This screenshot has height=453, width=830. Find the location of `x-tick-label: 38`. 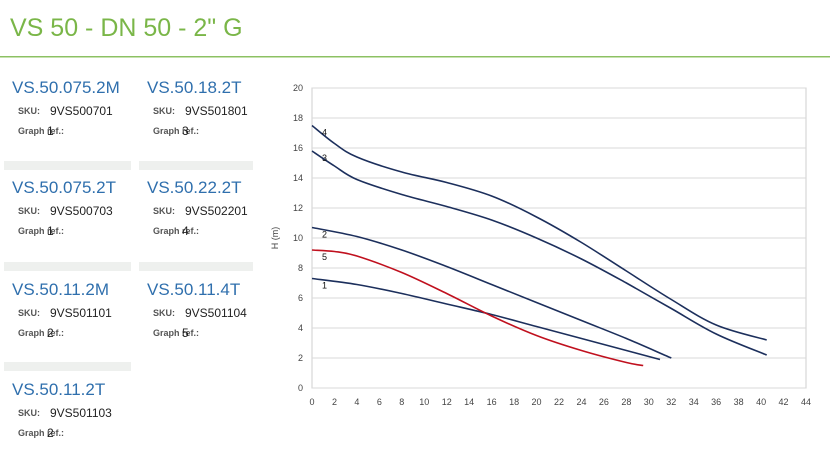

x-tick-label: 38 is located at coordinates (739, 402).